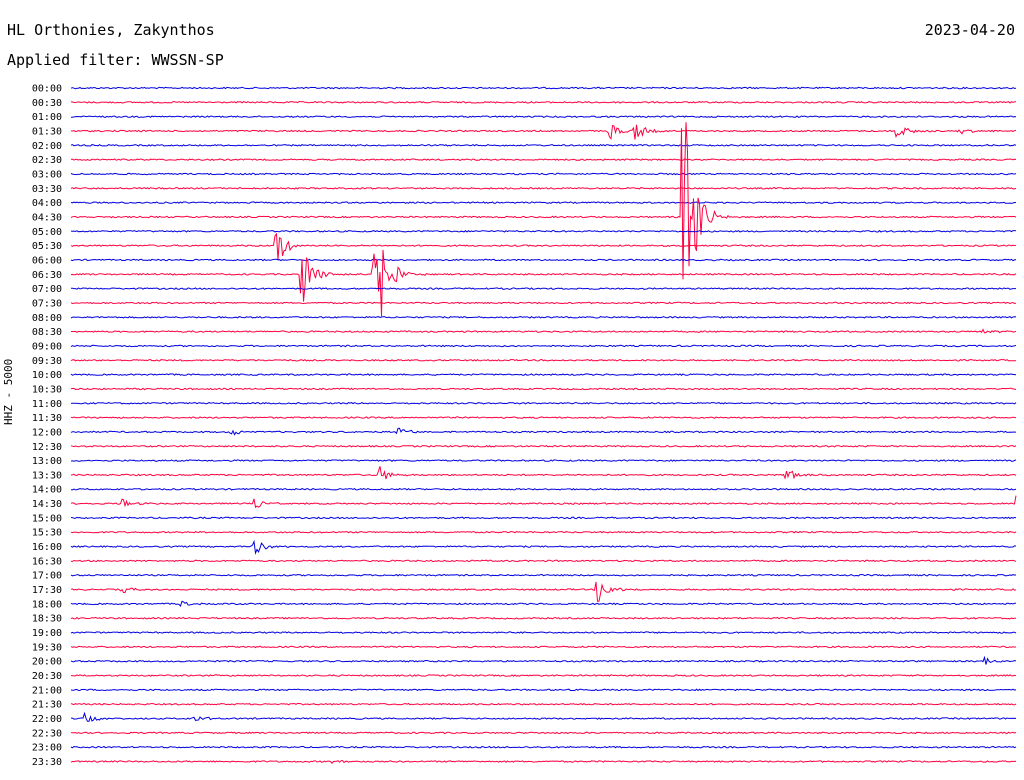  I want to click on row-label-2000: 20:00, so click(47, 662).